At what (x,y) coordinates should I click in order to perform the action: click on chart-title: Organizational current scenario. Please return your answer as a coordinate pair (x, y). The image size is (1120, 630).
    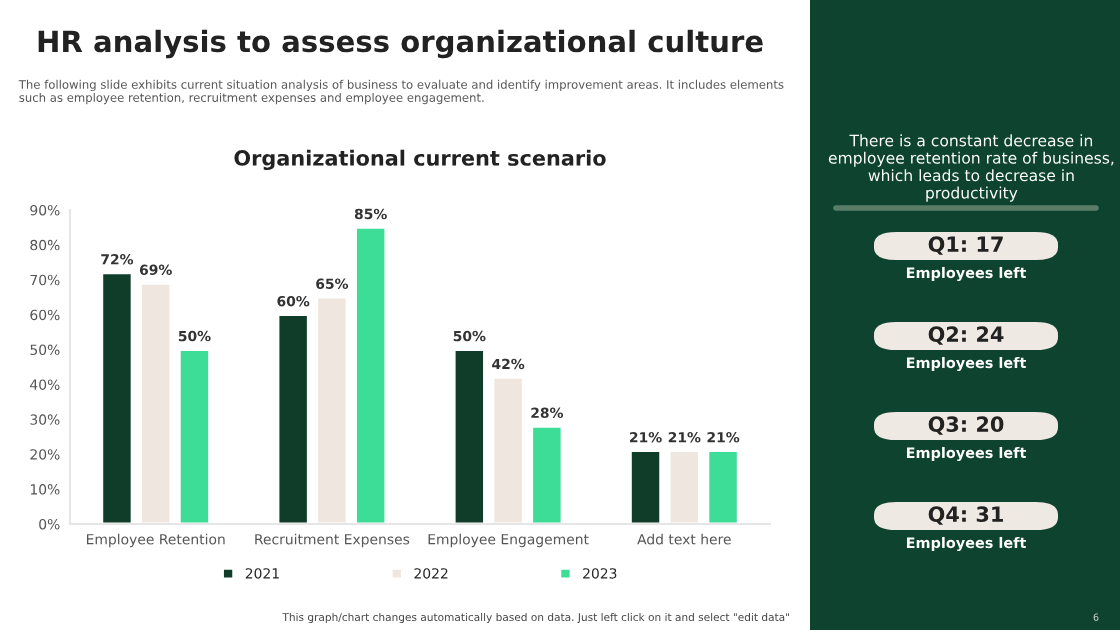
    Looking at the image, I should click on (420, 160).